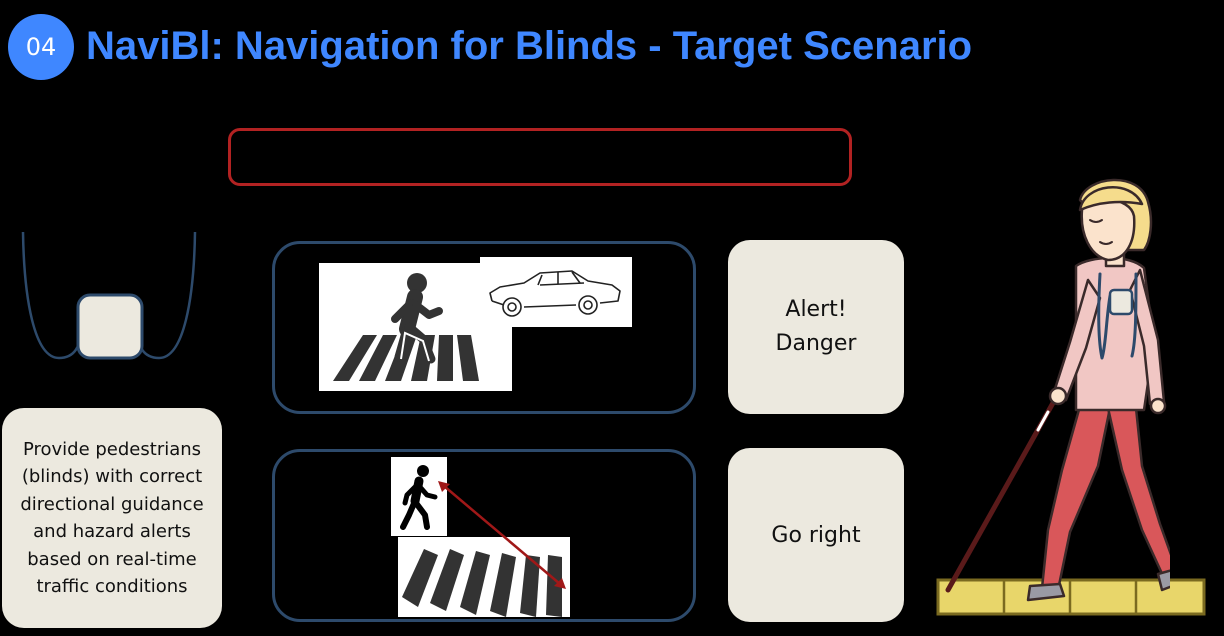 This screenshot has height=636, width=1224. What do you see at coordinates (816, 327) in the screenshot?
I see `alert-danger-card: Alert! Danger` at bounding box center [816, 327].